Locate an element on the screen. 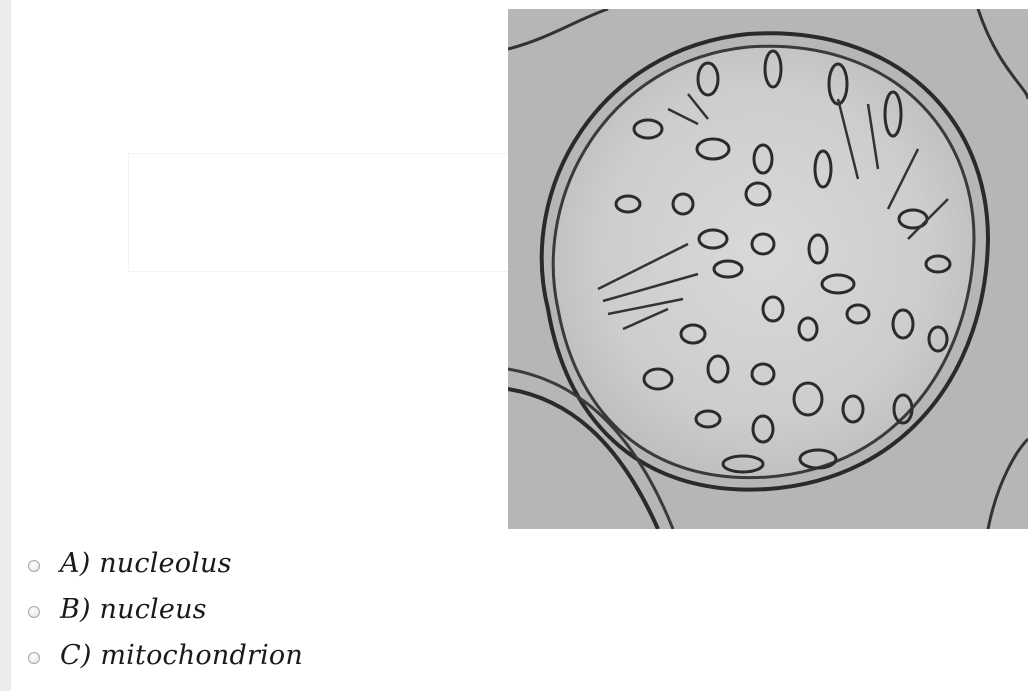 This screenshot has width=1034, height=691. option-a-label: A) nucleolus is located at coordinates (146, 563).